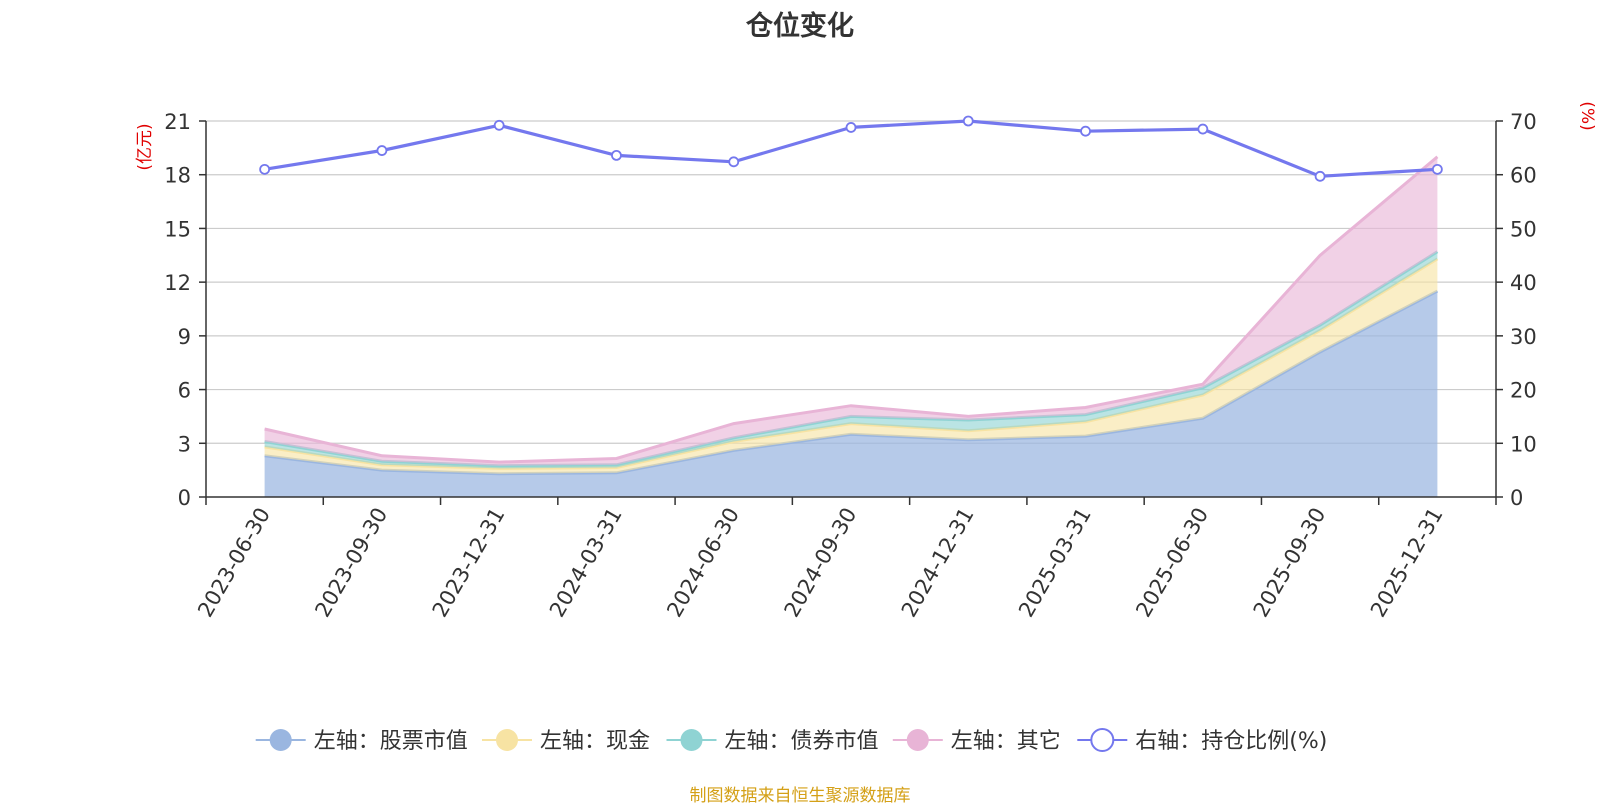 The image size is (1600, 806). Describe the element at coordinates (1516, 498) in the screenshot. I see `right-axis-tick-label: 0` at that location.